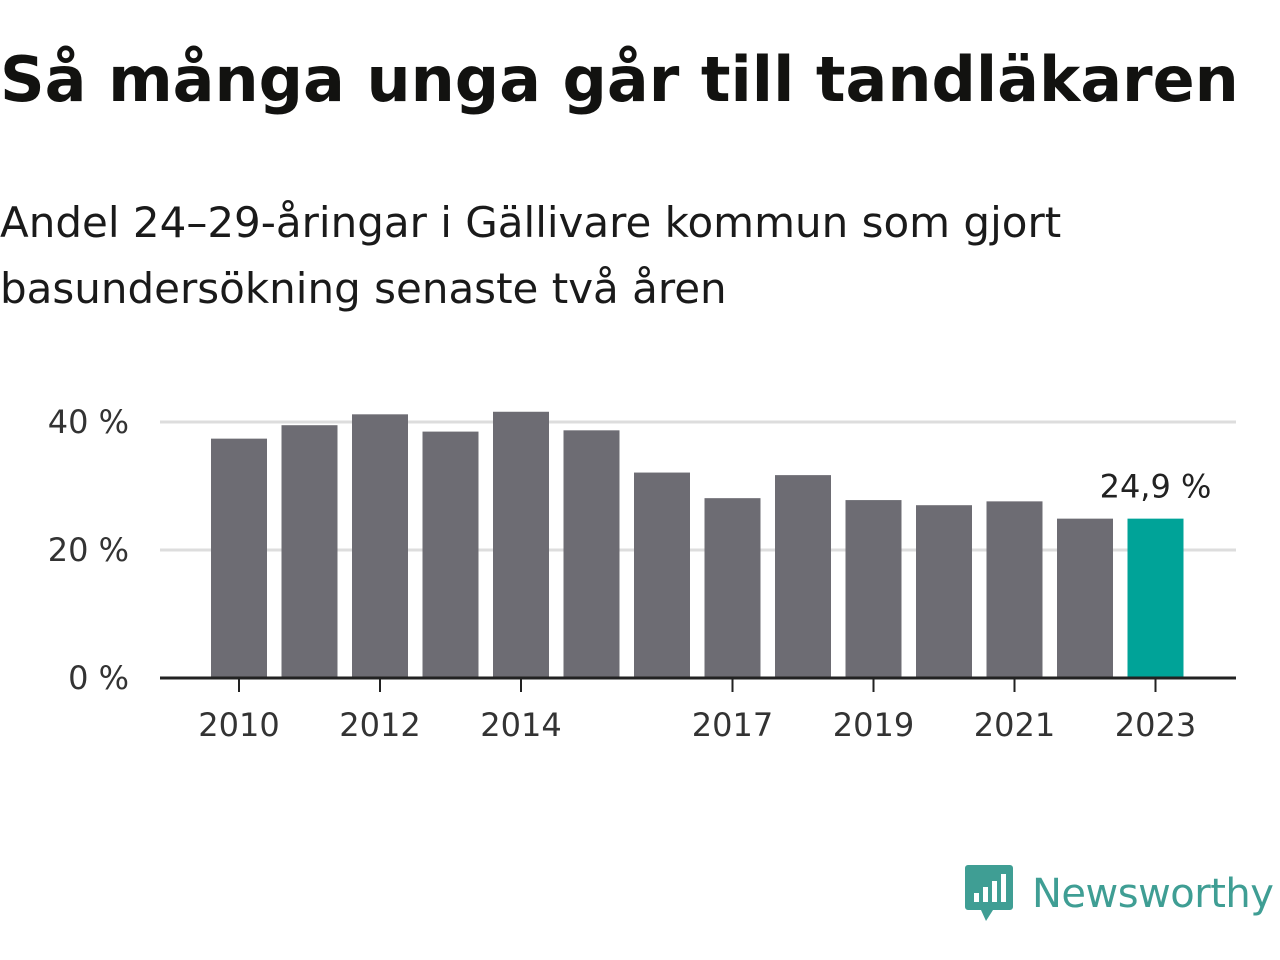 The height and width of the screenshot is (960, 1280). What do you see at coordinates (88, 550) in the screenshot?
I see `y-tick-label: 20 %` at bounding box center [88, 550].